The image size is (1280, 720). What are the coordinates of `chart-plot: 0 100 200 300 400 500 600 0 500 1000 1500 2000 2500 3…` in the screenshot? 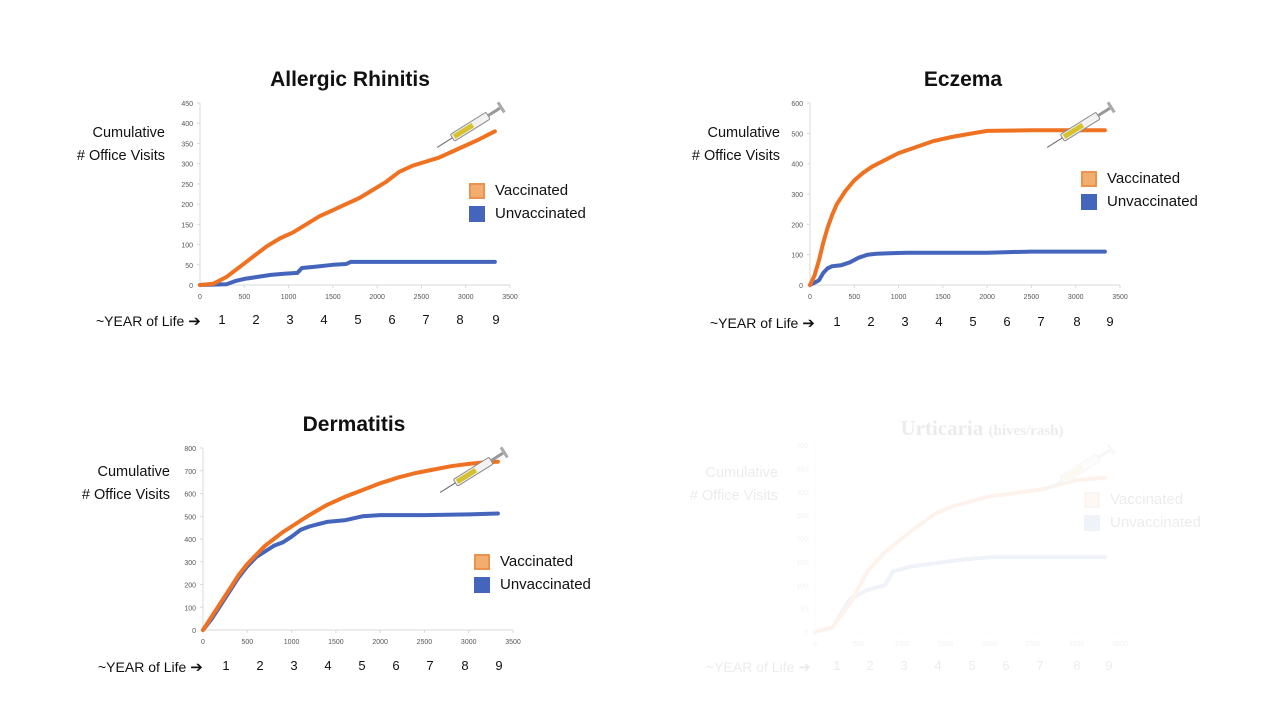 It's located at (959, 201).